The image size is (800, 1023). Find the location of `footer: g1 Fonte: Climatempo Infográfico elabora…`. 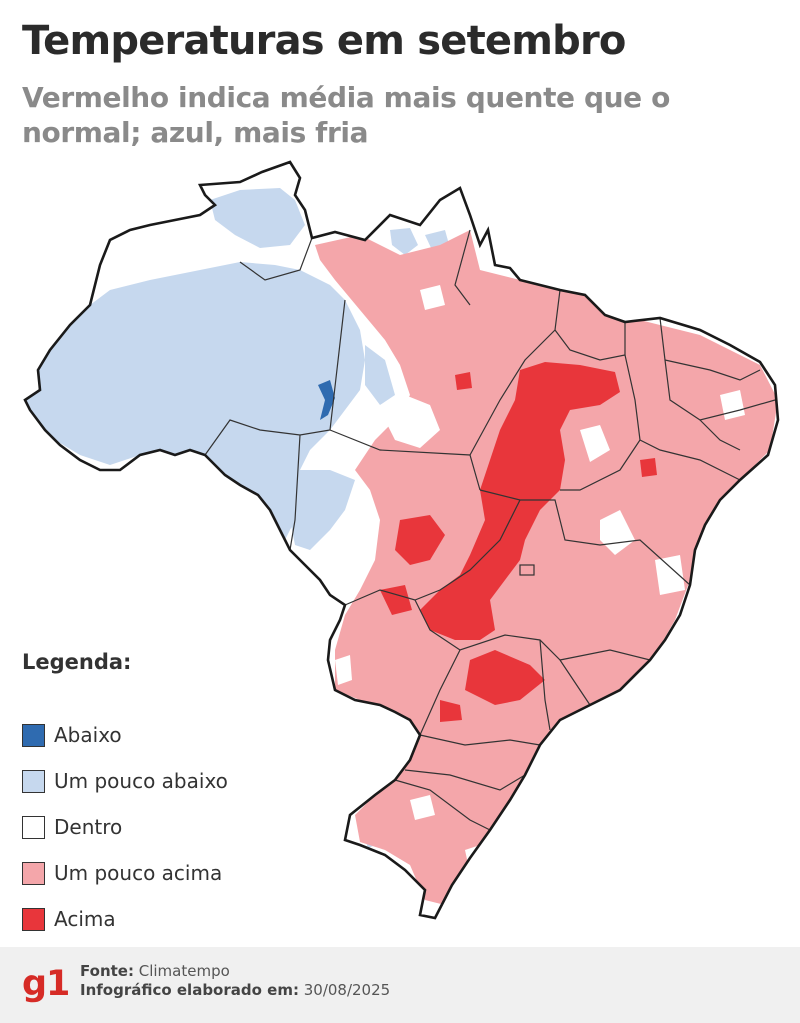

footer: g1 Fonte: Climatempo Infográfico elabora… is located at coordinates (400, 985).